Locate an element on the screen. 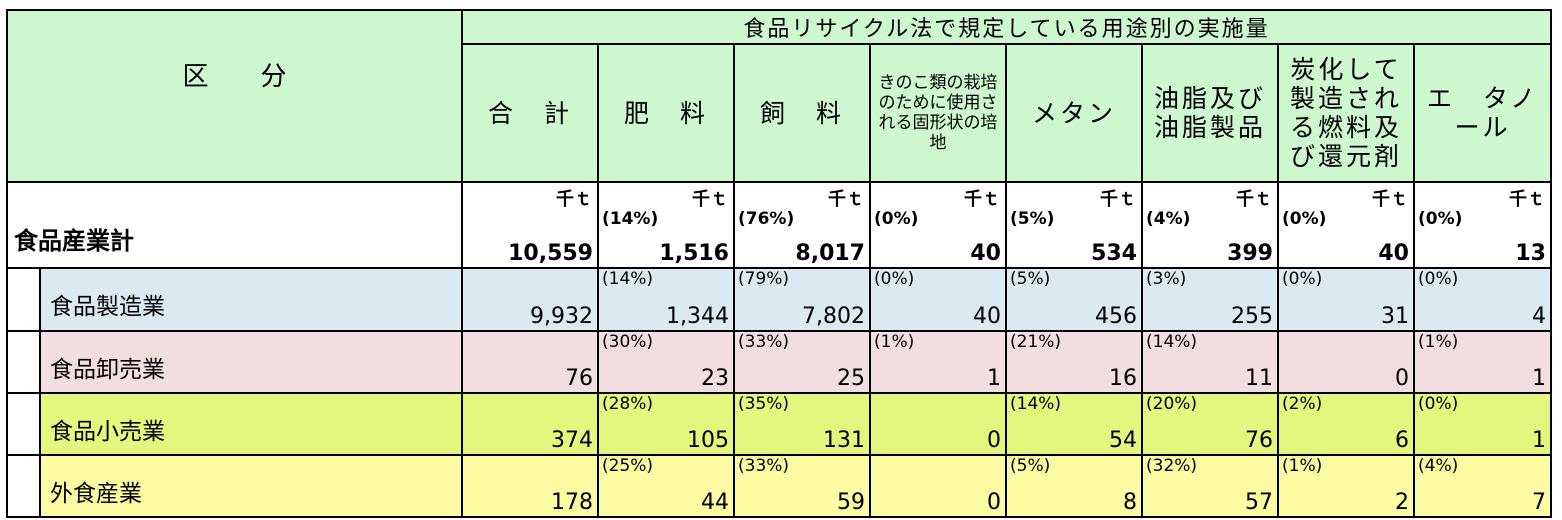 The image size is (1562, 520). data-cell: (14%) 11 is located at coordinates (1210, 362).